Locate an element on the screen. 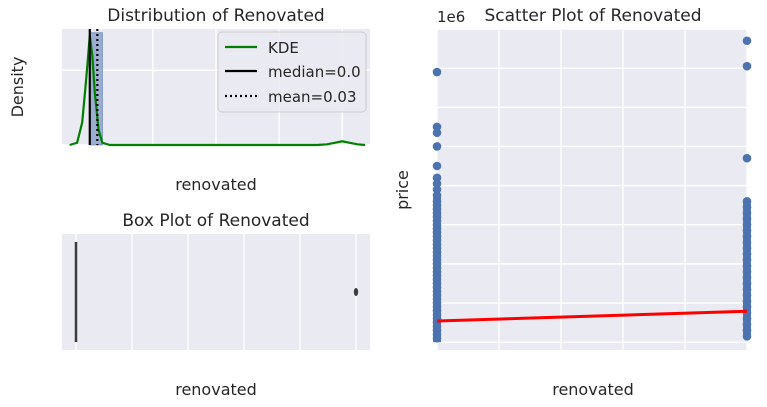 The height and width of the screenshot is (407, 767). boxplot-marks is located at coordinates (216, 292).